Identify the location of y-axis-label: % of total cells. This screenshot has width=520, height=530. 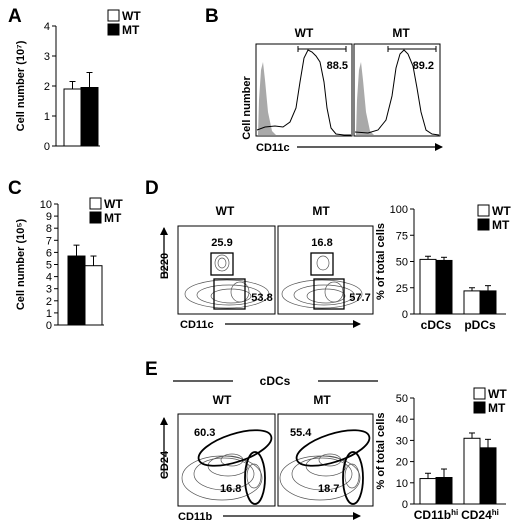
(381, 261).